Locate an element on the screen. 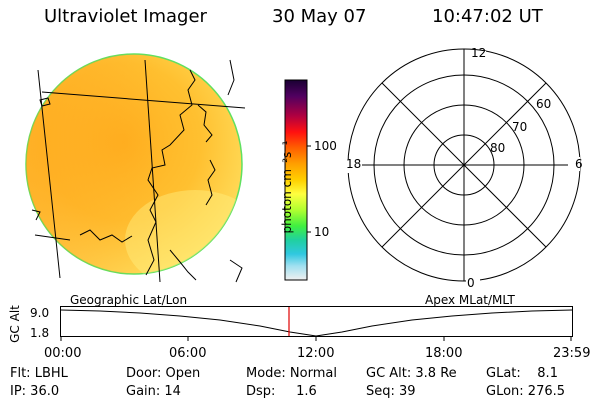 The image size is (600, 400). mlt-label-12: 12 is located at coordinates (479, 53).